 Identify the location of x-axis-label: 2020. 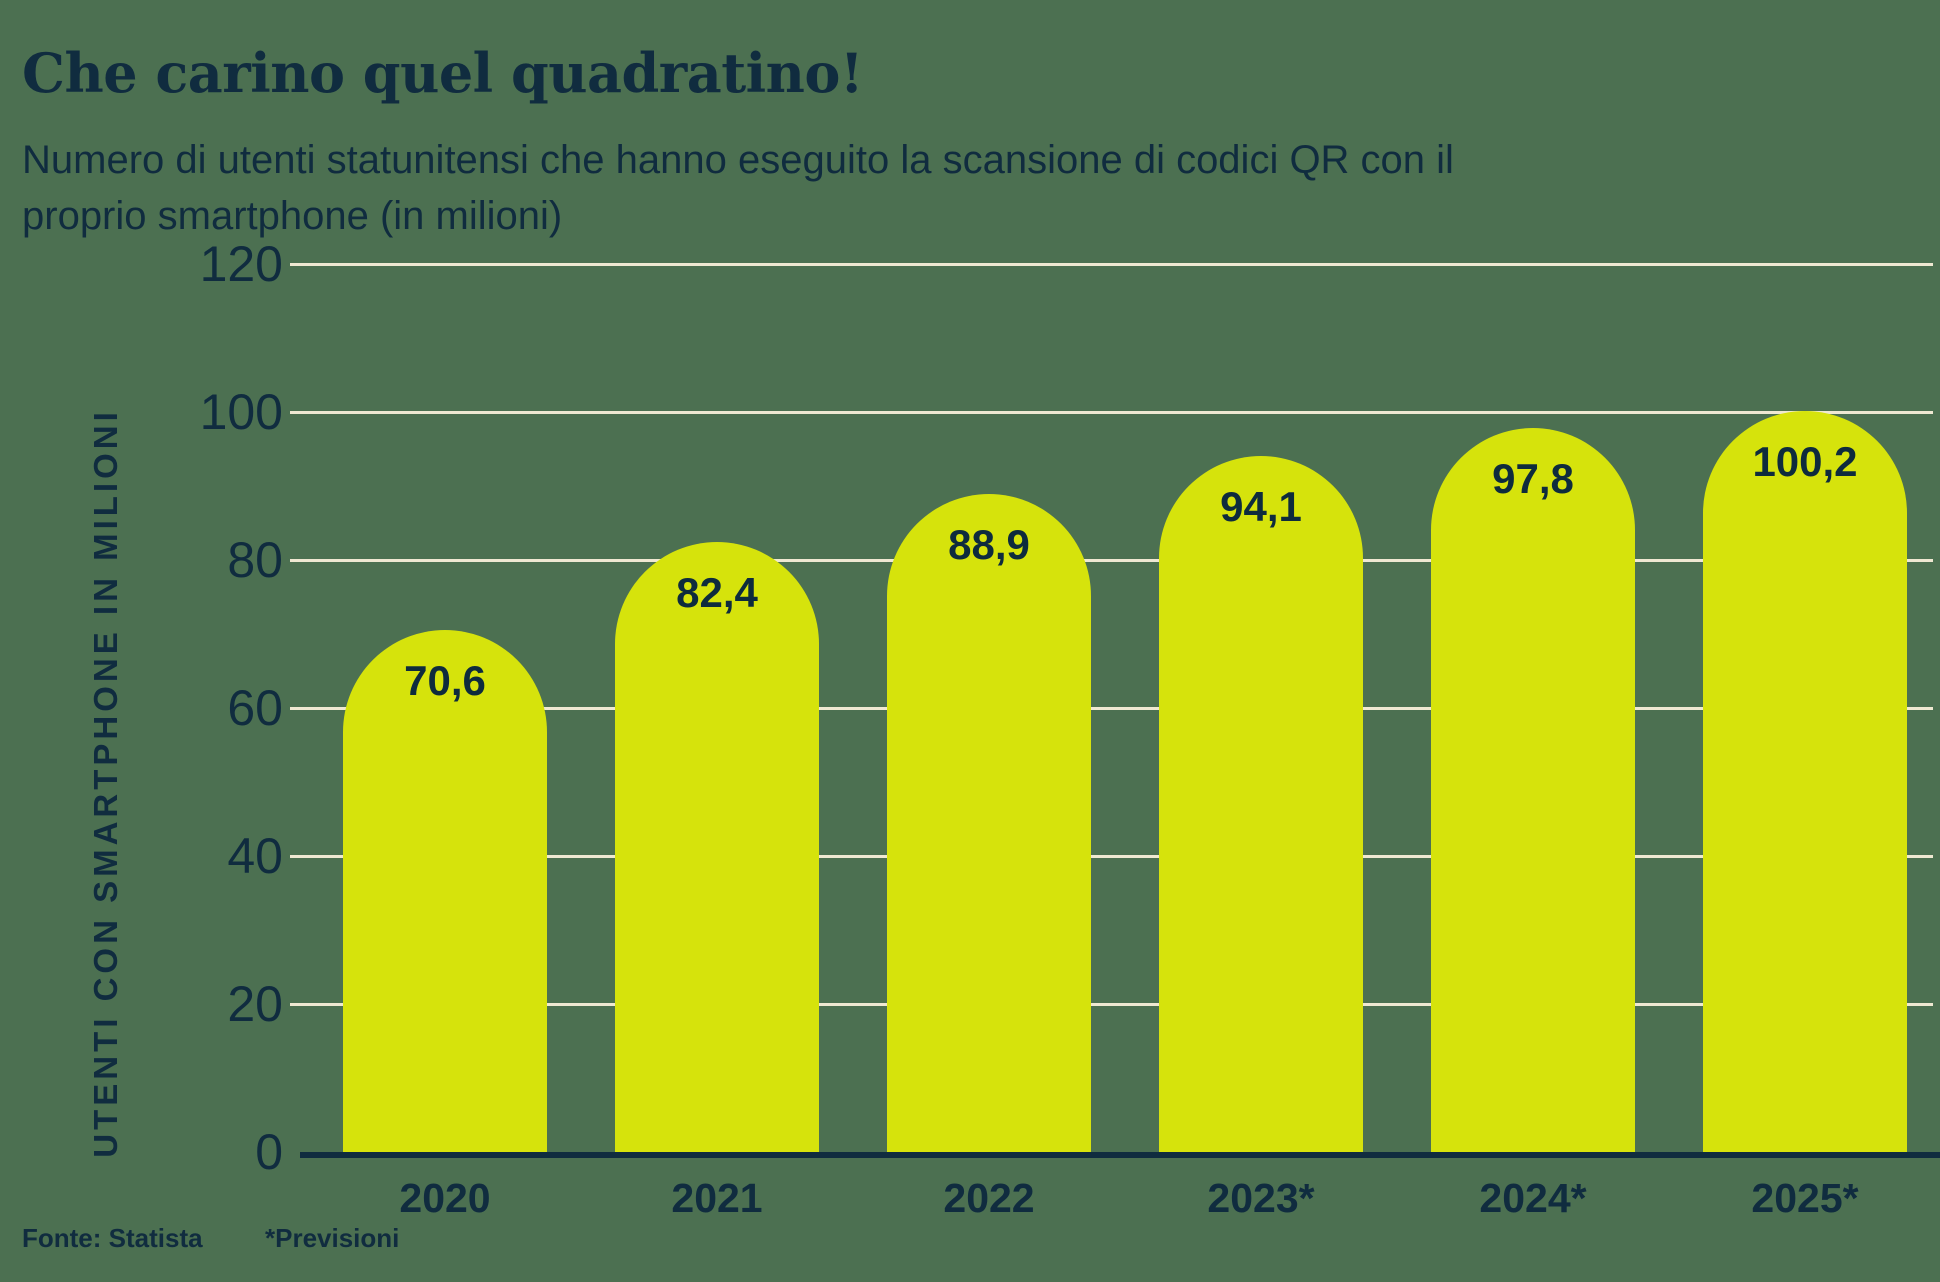
(445, 1198).